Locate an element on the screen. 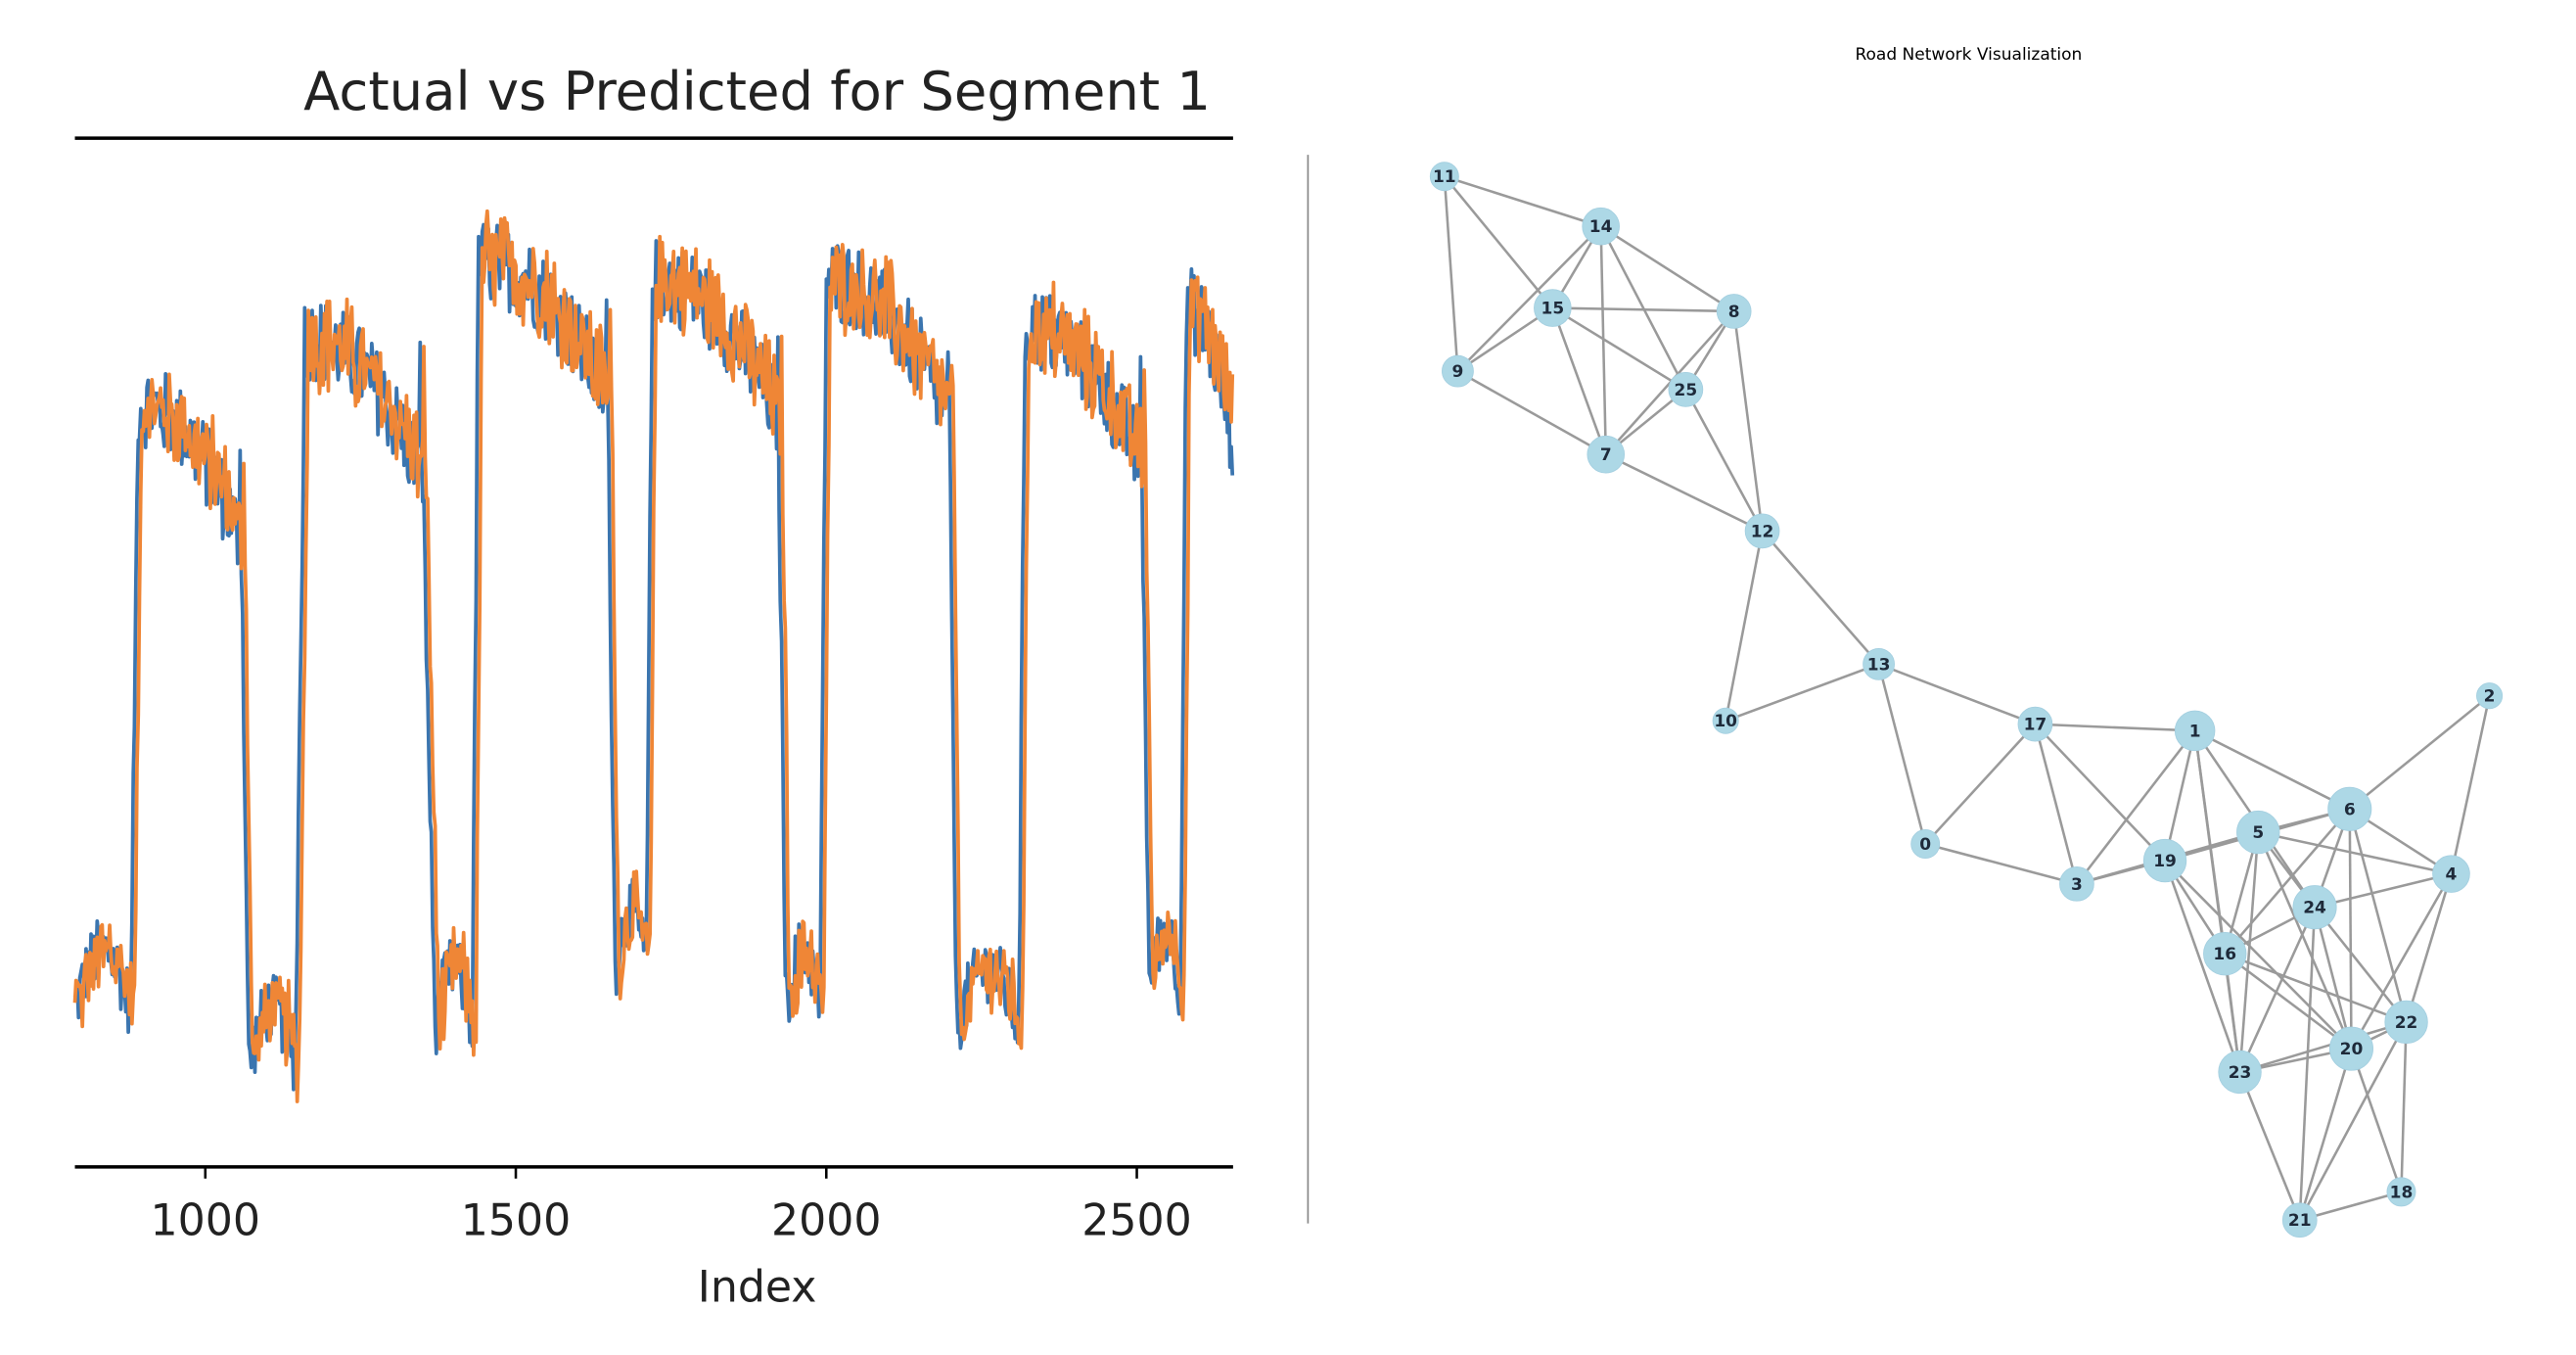 Image resolution: width=2576 pixels, height=1355 pixels. network-node-label: 22 is located at coordinates (2406, 1023).